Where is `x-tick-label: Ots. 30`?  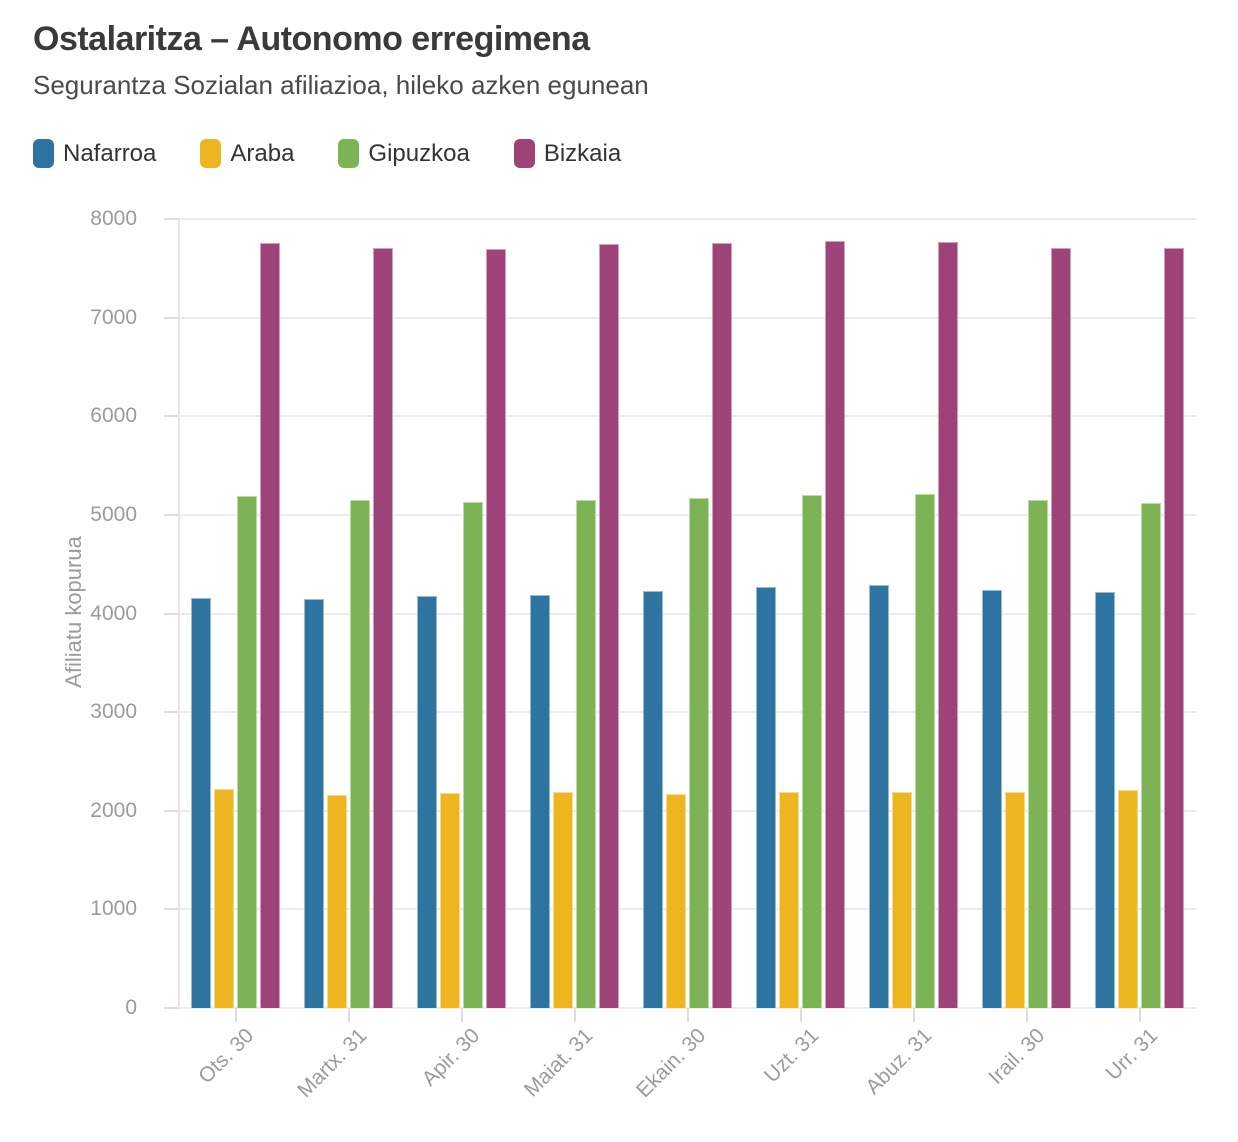
x-tick-label: Ots. 30 is located at coordinates (225, 1056).